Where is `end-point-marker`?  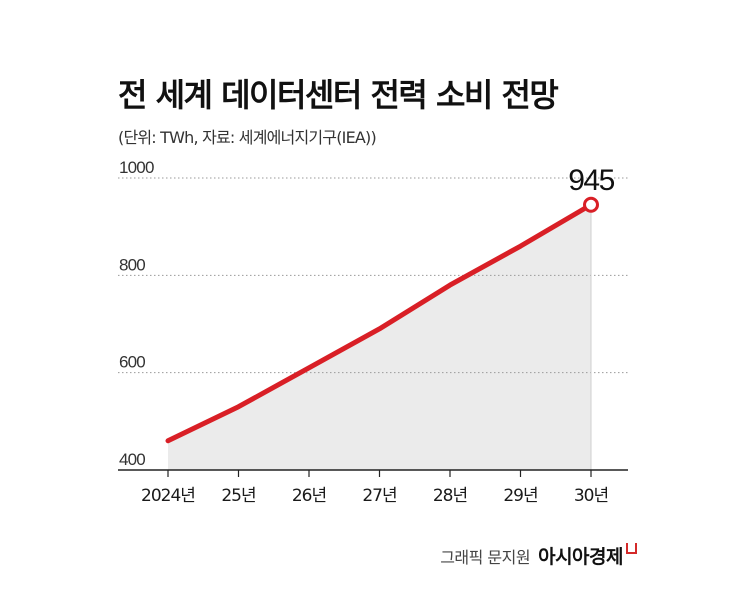 end-point-marker is located at coordinates (591, 204).